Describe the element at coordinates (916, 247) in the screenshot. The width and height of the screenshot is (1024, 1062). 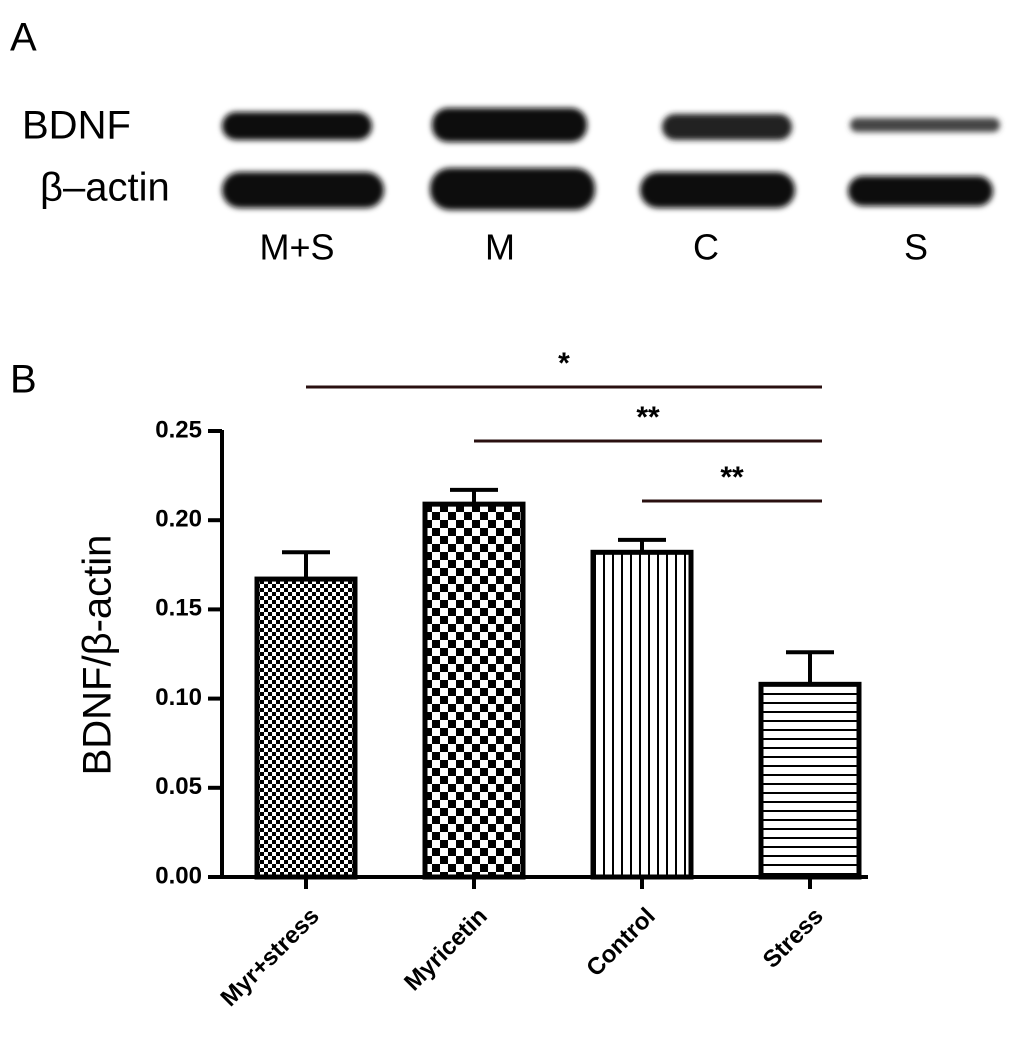
I see `lane-label: S` at that location.